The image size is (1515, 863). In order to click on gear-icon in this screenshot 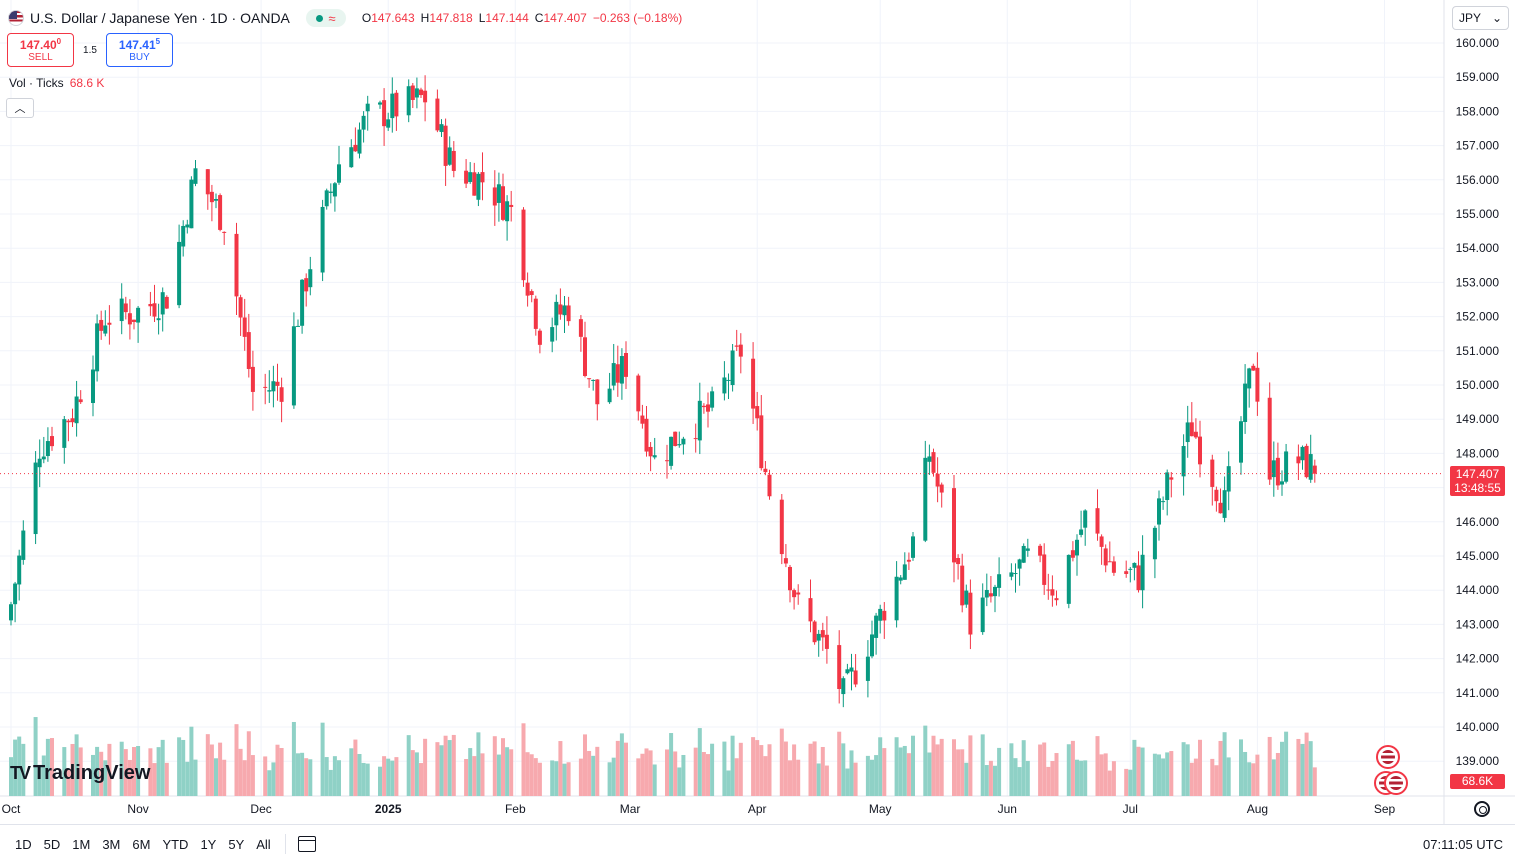, I will do `click(1482, 809)`.